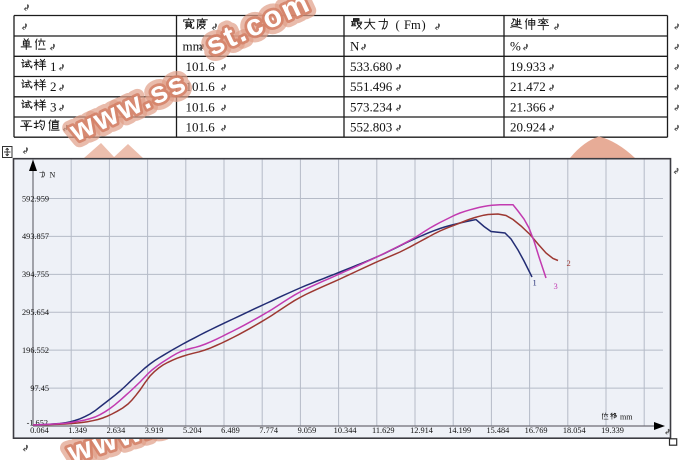 The width and height of the screenshot is (679, 460). Describe the element at coordinates (230, 430) in the screenshot. I see `svg-text: 6.489` at that location.